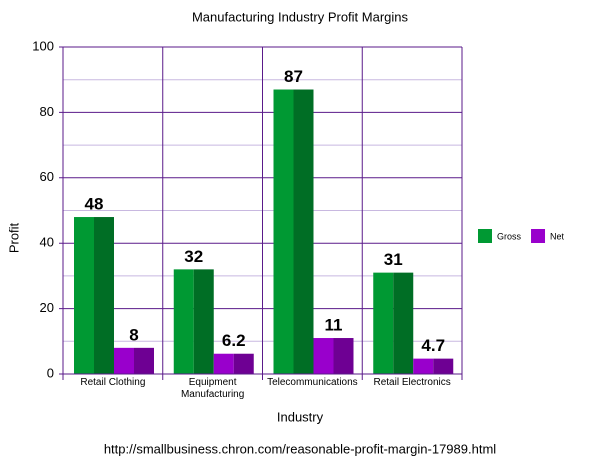 This screenshot has height=463, width=600. I want to click on value-label: 6.2, so click(234, 340).